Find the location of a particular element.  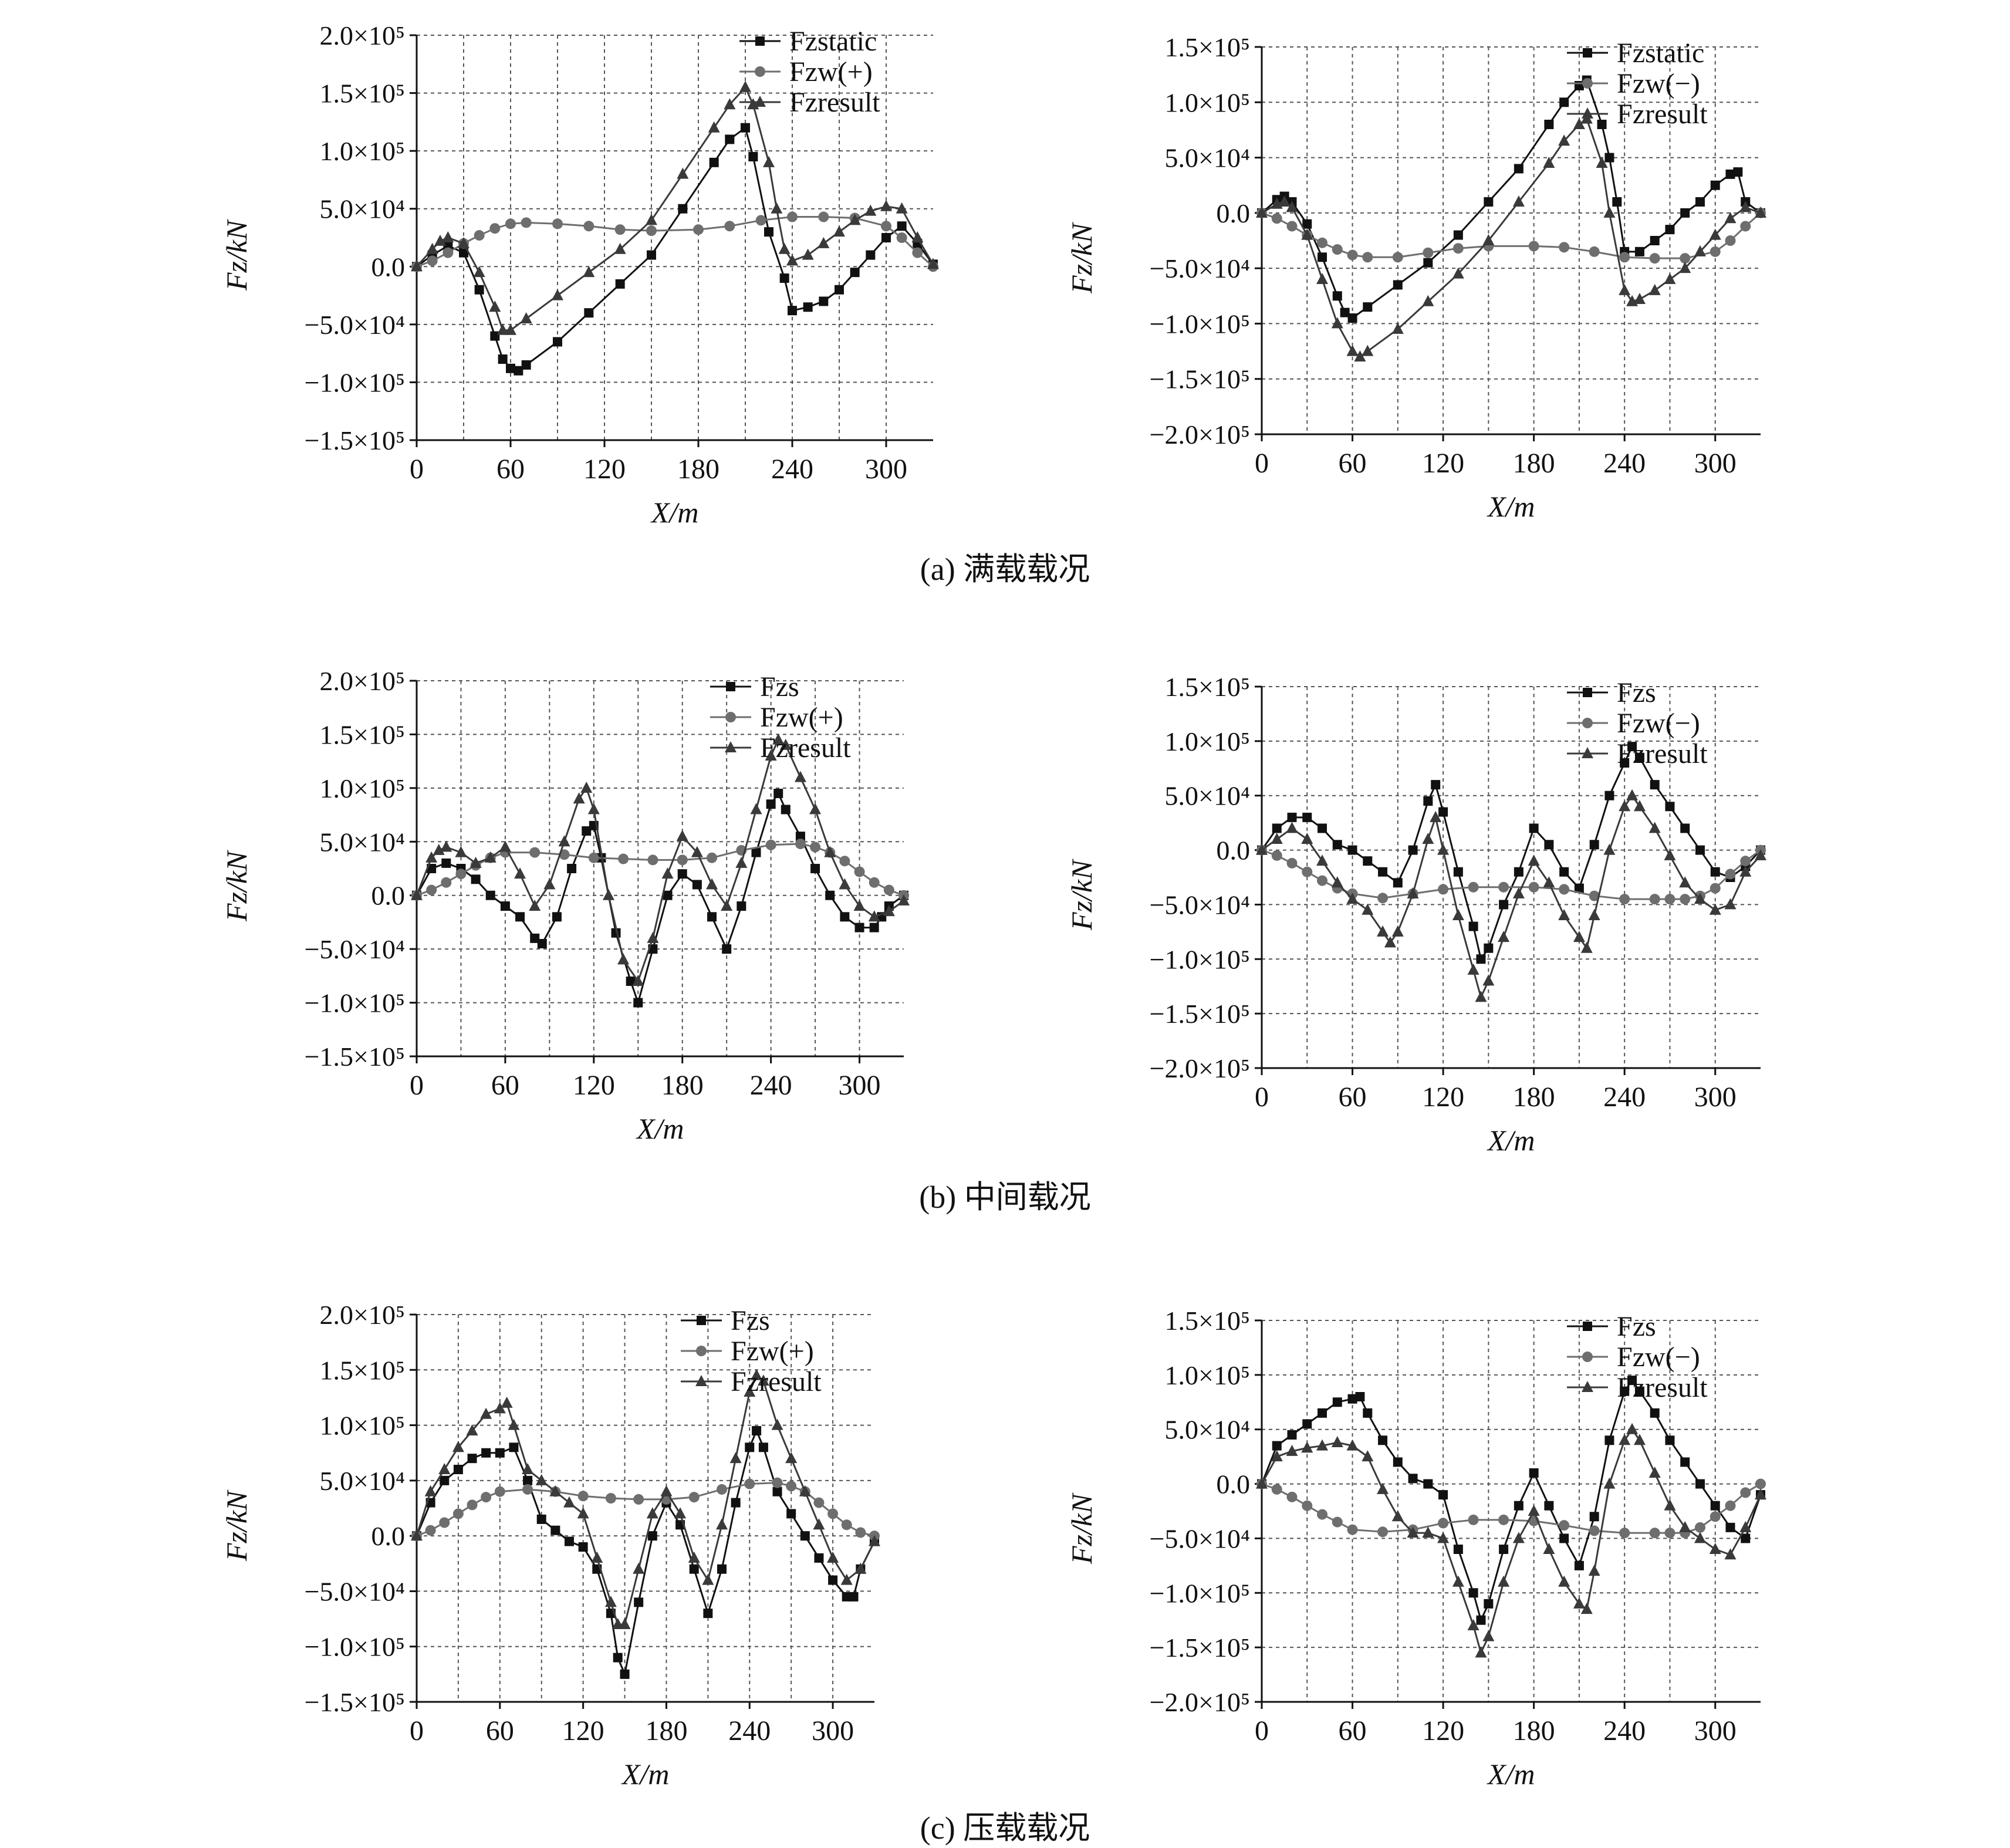

series-Fzresult is located at coordinates (1511, 237).